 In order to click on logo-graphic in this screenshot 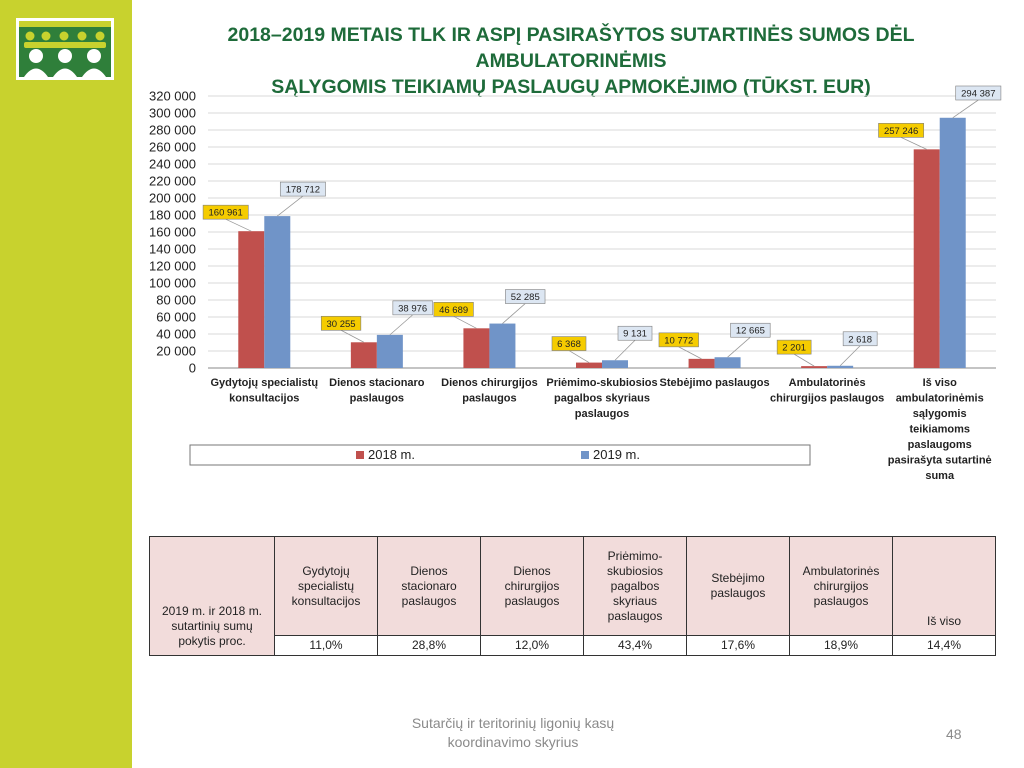, I will do `click(65, 49)`.